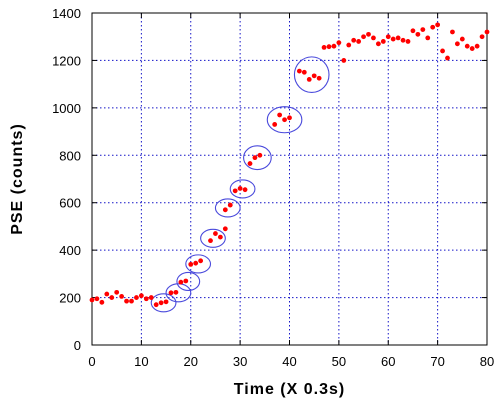  What do you see at coordinates (289, 389) in the screenshot?
I see `x-axis-label: Time (X 0.3s)` at bounding box center [289, 389].